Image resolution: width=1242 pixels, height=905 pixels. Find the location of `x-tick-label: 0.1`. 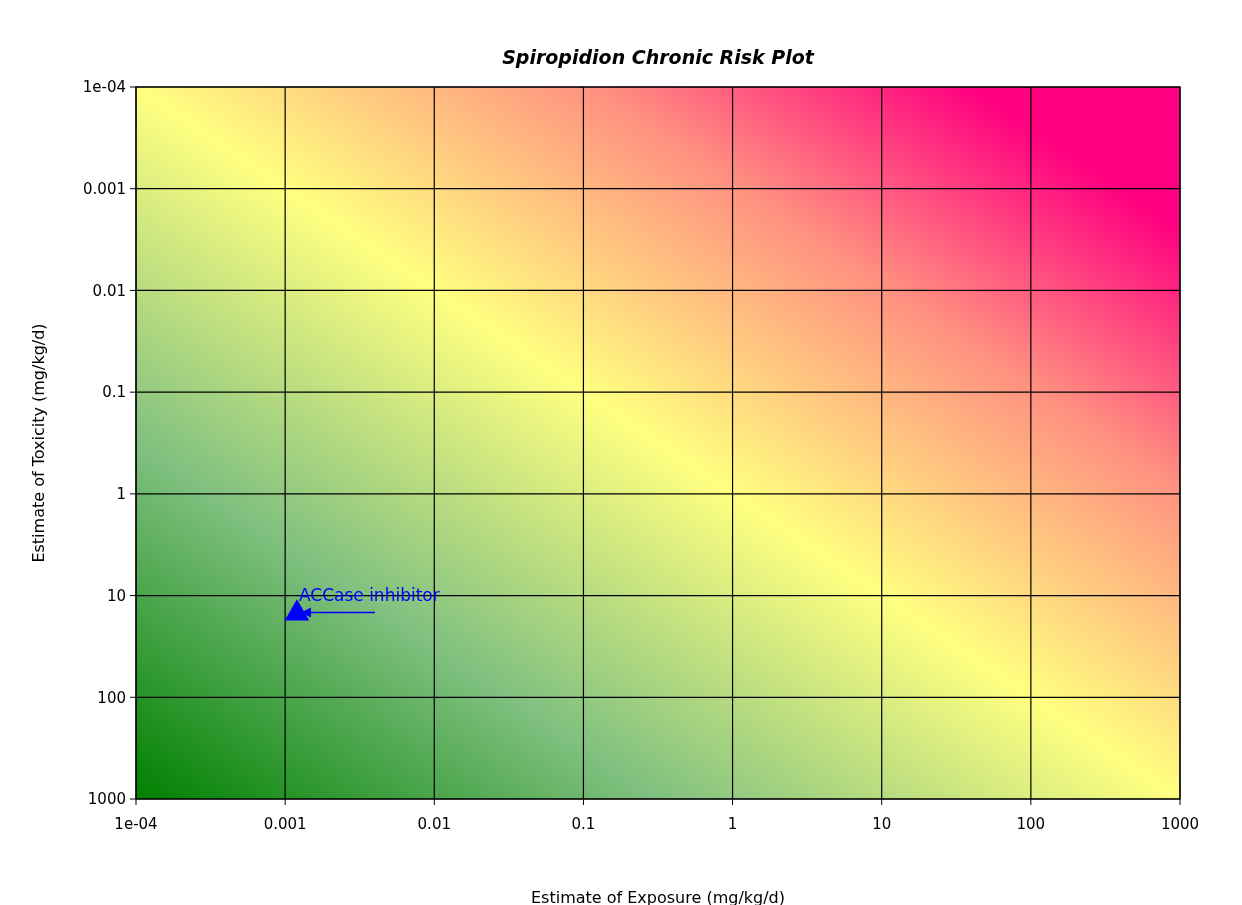

x-tick-label: 0.1 is located at coordinates (583, 824).